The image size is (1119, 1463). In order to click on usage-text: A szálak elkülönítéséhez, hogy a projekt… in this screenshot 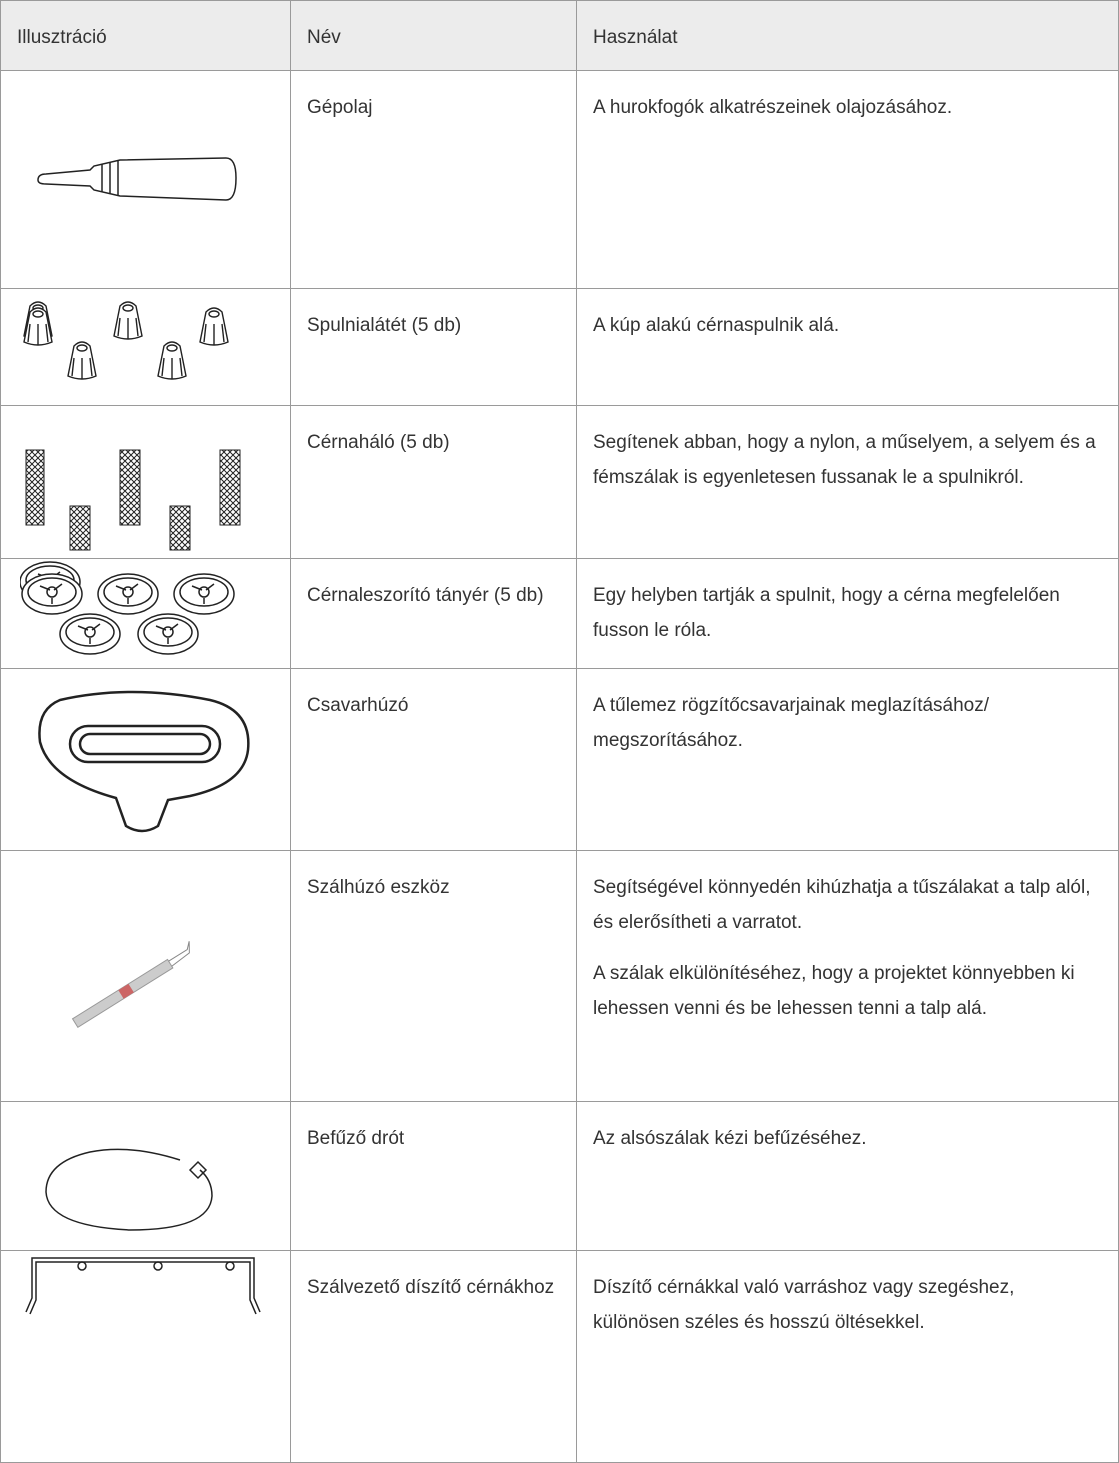, I will do `click(834, 991)`.